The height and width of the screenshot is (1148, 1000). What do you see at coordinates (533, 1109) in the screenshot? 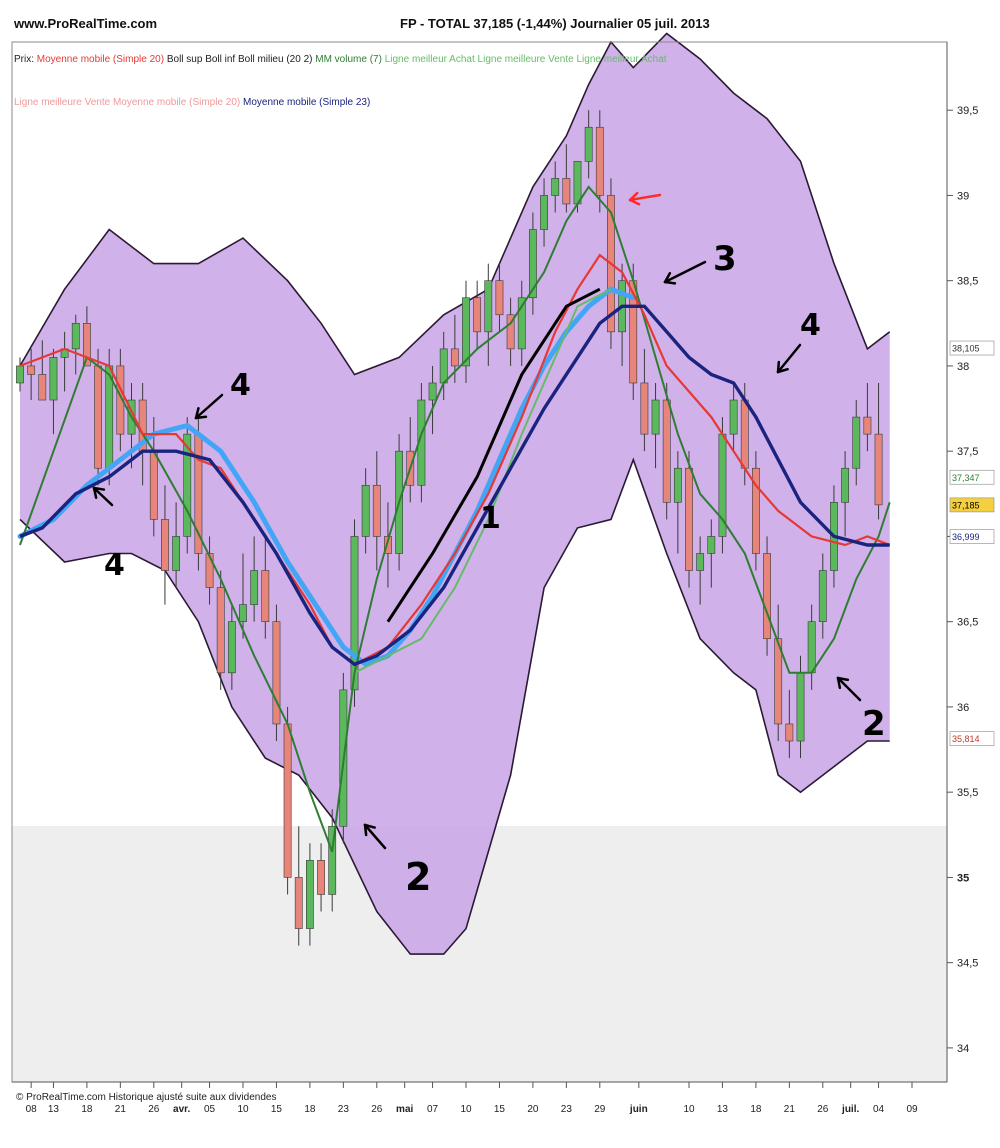
I see `x-tick-label: 20` at bounding box center [533, 1109].